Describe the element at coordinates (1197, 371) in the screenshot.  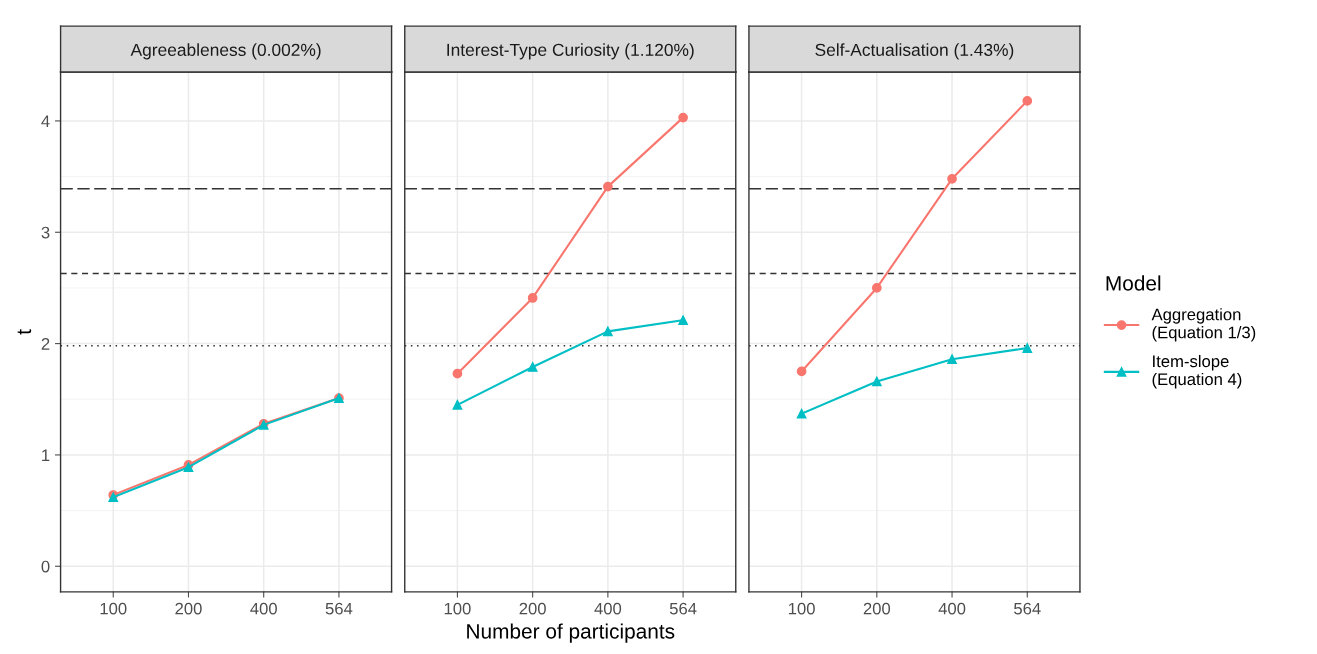
I see `legend-label: Item-slope (Equation 4)` at that location.